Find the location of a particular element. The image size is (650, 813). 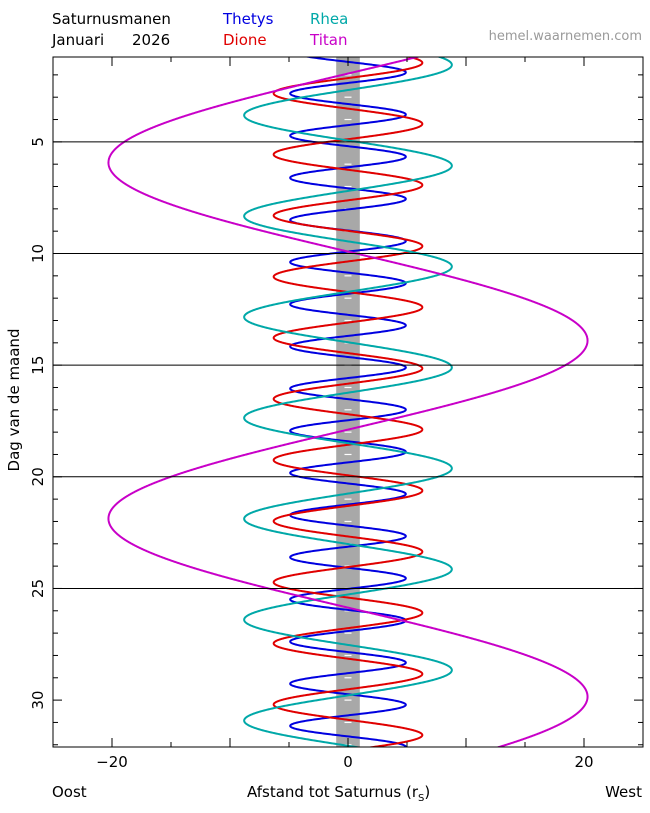

footer-west: West is located at coordinates (623, 792).